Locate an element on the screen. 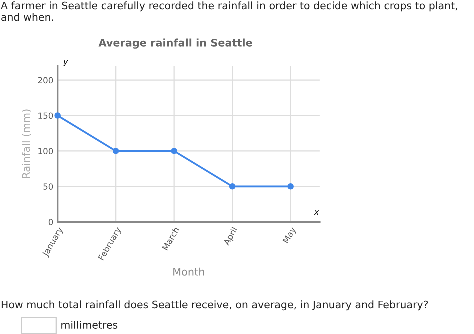 This screenshot has height=334, width=474. y-tick-label: 100 is located at coordinates (46, 151).